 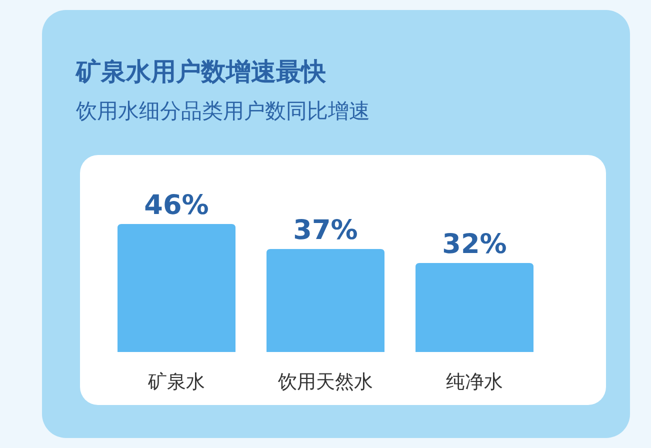 What do you see at coordinates (176, 205) in the screenshot?
I see `data-label: 46%` at bounding box center [176, 205].